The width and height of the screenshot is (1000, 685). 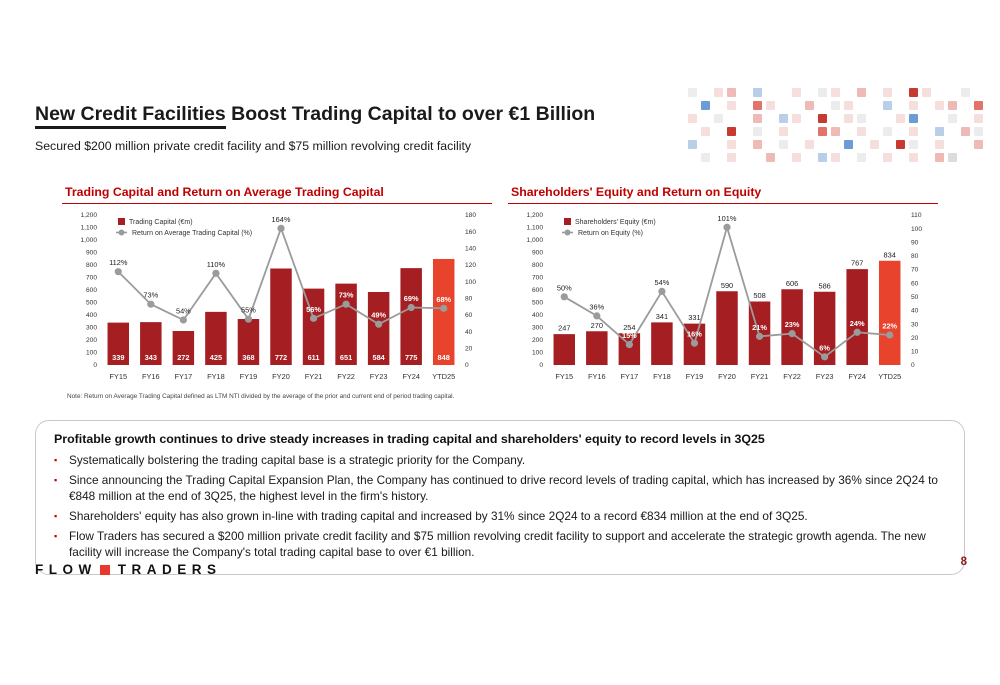 What do you see at coordinates (91, 315) in the screenshot?
I see `left-axis-tick: 400` at bounding box center [91, 315].